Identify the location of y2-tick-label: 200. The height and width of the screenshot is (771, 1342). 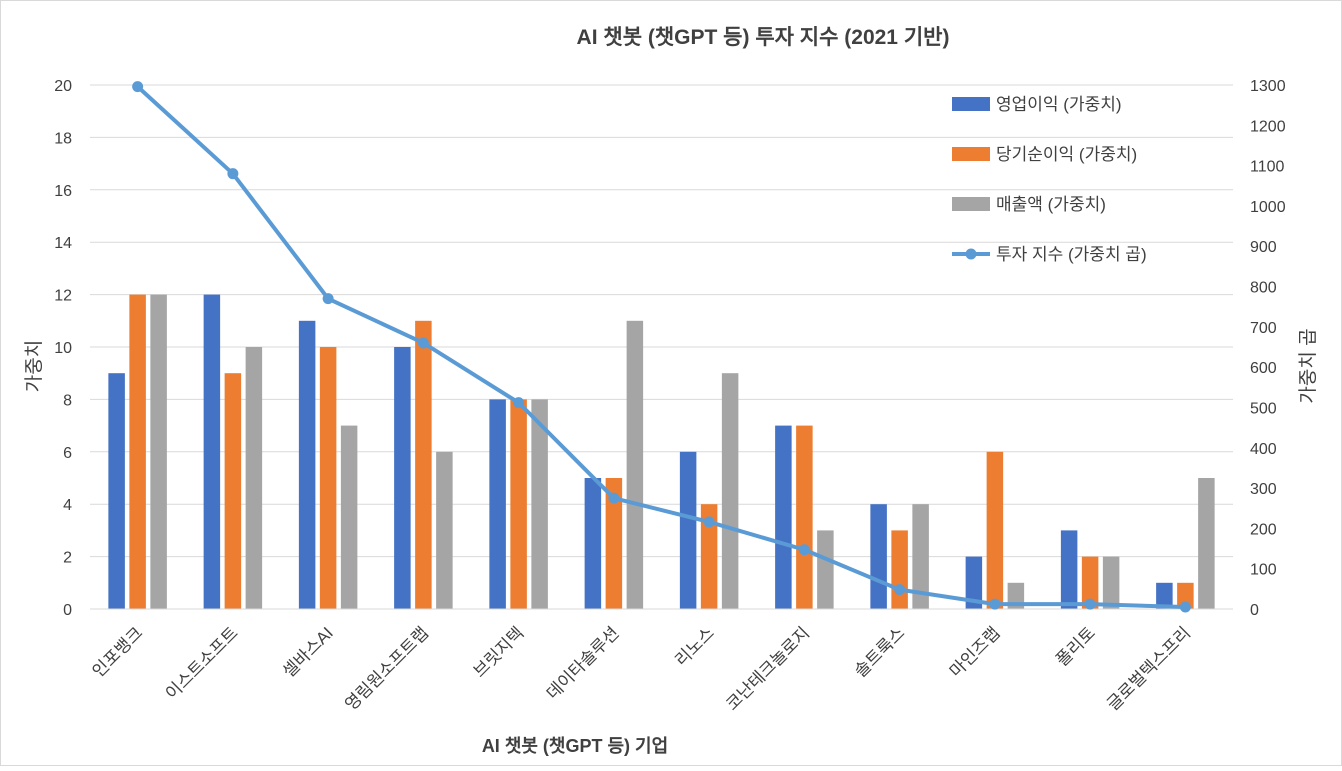
(1263, 529).